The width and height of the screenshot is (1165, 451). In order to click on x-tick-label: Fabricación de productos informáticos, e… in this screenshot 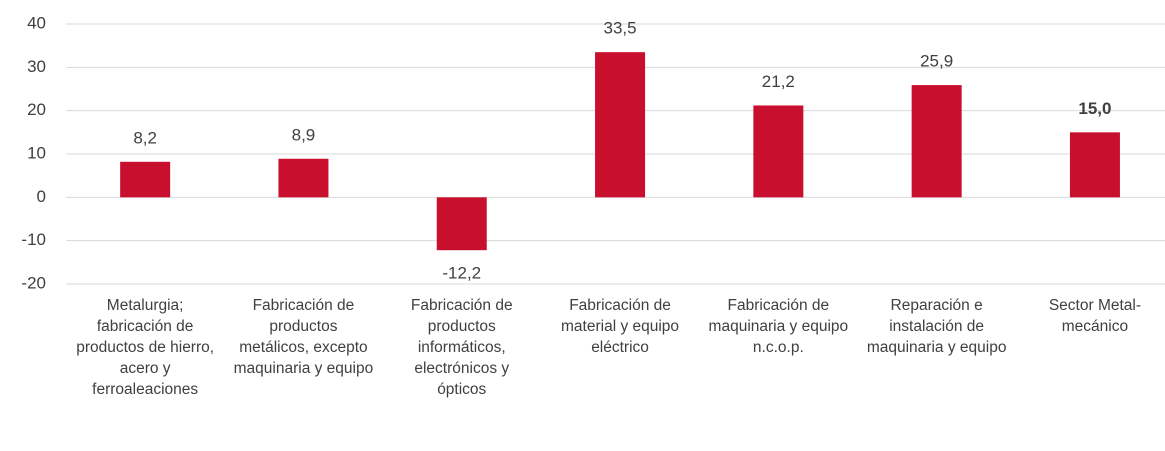, I will do `click(461, 347)`.